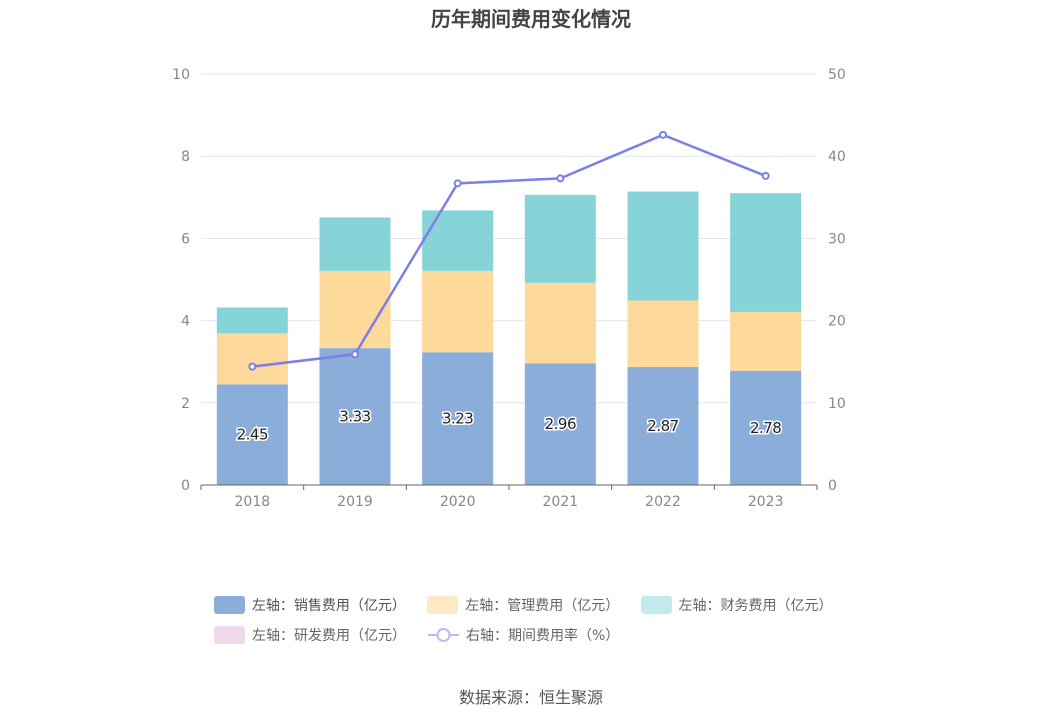 This screenshot has width=1062, height=718. I want to click on legend-label-admin: 左轴：管理费用（亿元）, so click(542, 606).